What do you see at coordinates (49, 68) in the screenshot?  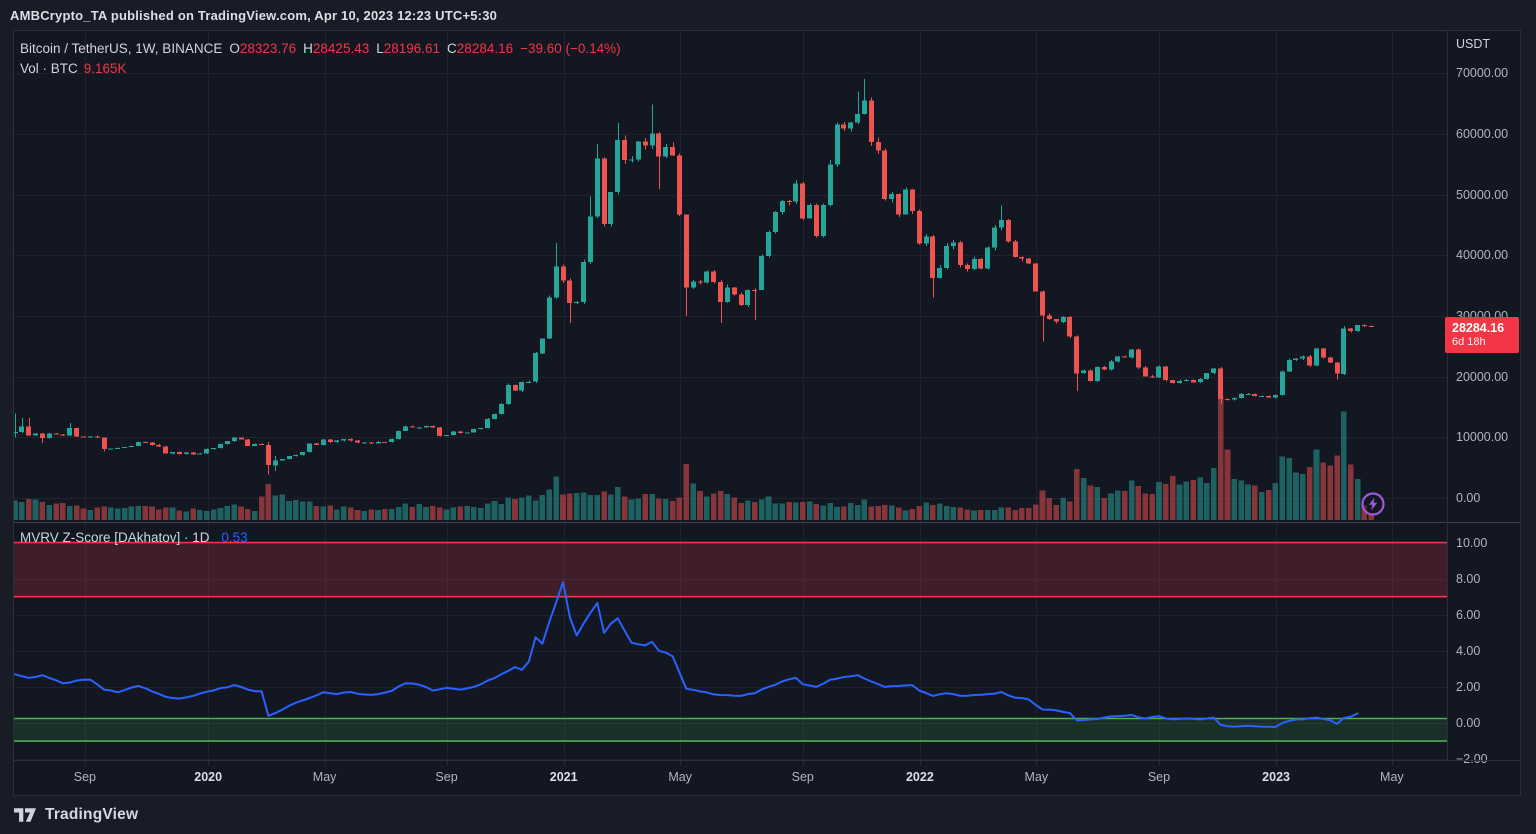 I see `volume-label: Vol · BTC` at bounding box center [49, 68].